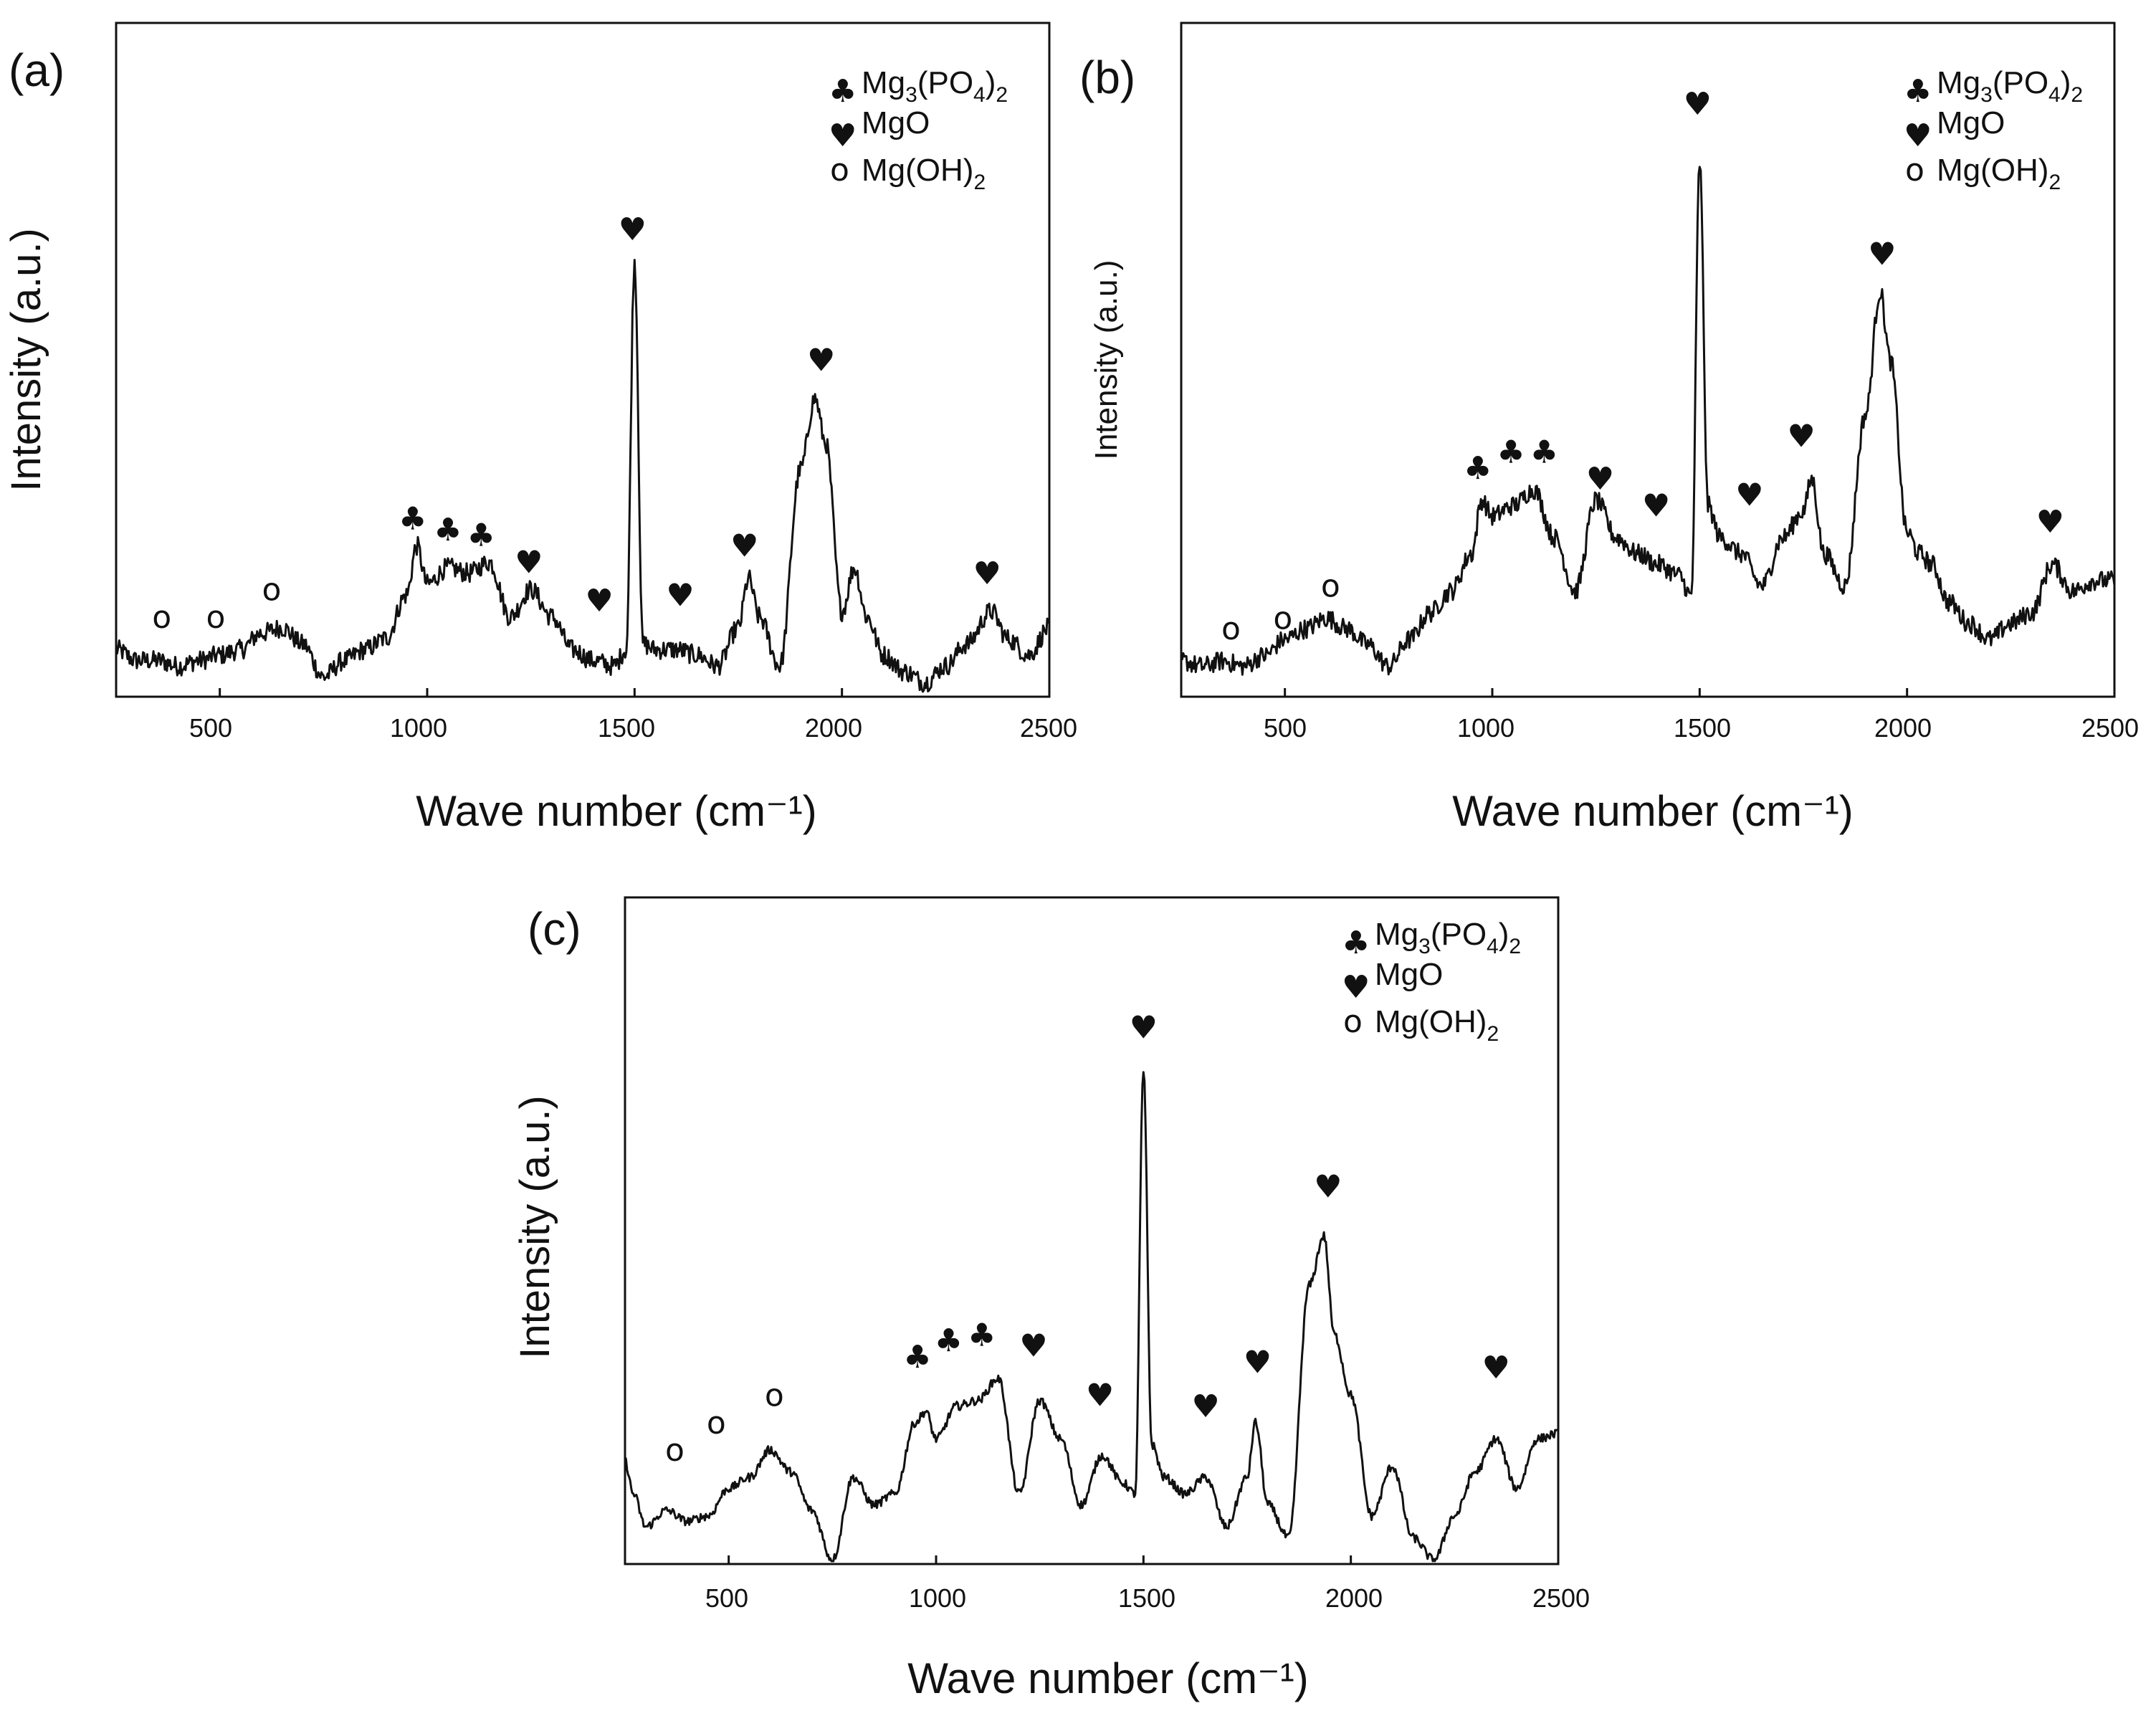  I want to click on panel-c-x-tick-label: 1500, so click(1146, 1598).